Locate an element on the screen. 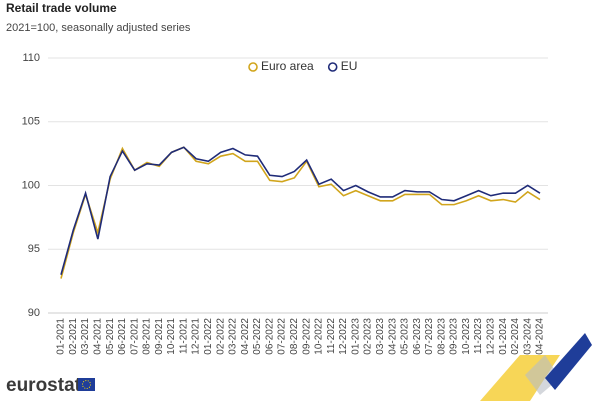  eu-stars is located at coordinates (86, 384).